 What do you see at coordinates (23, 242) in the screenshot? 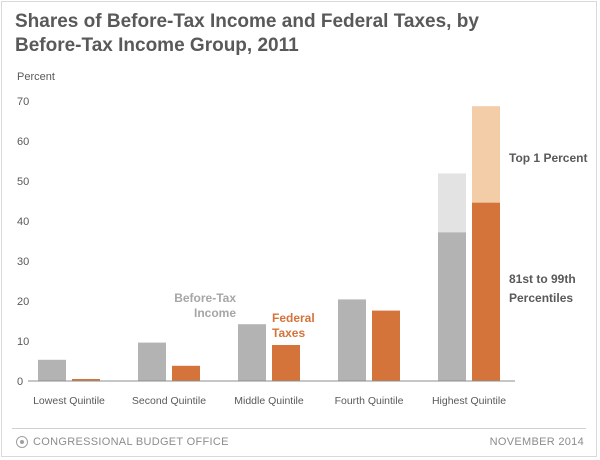
I see `y-axis-ticks: 0 10 20 30 40 50 60 70` at bounding box center [23, 242].